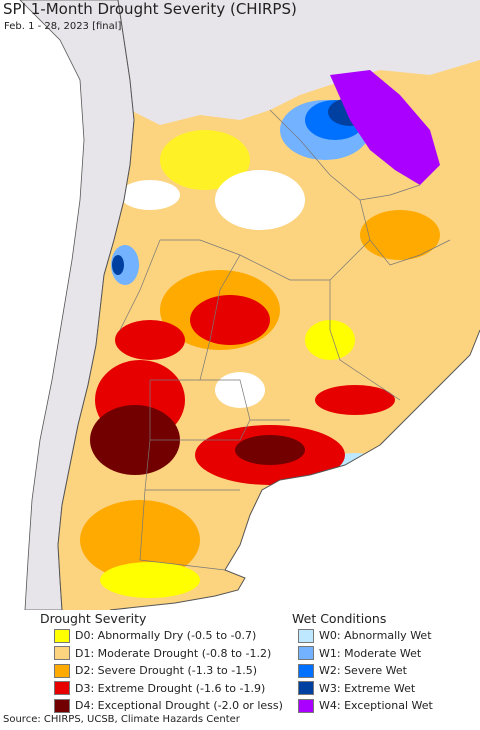  Describe the element at coordinates (376, 706) in the screenshot. I see `legend-label-w4: W4: Exceptional Wet` at that location.